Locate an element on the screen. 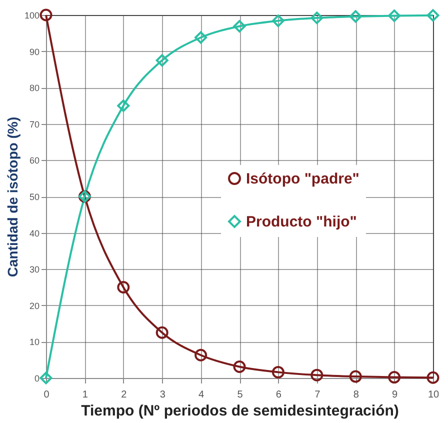 Image resolution: width=448 pixels, height=423 pixels. y-tick-label: 70 is located at coordinates (34, 124).